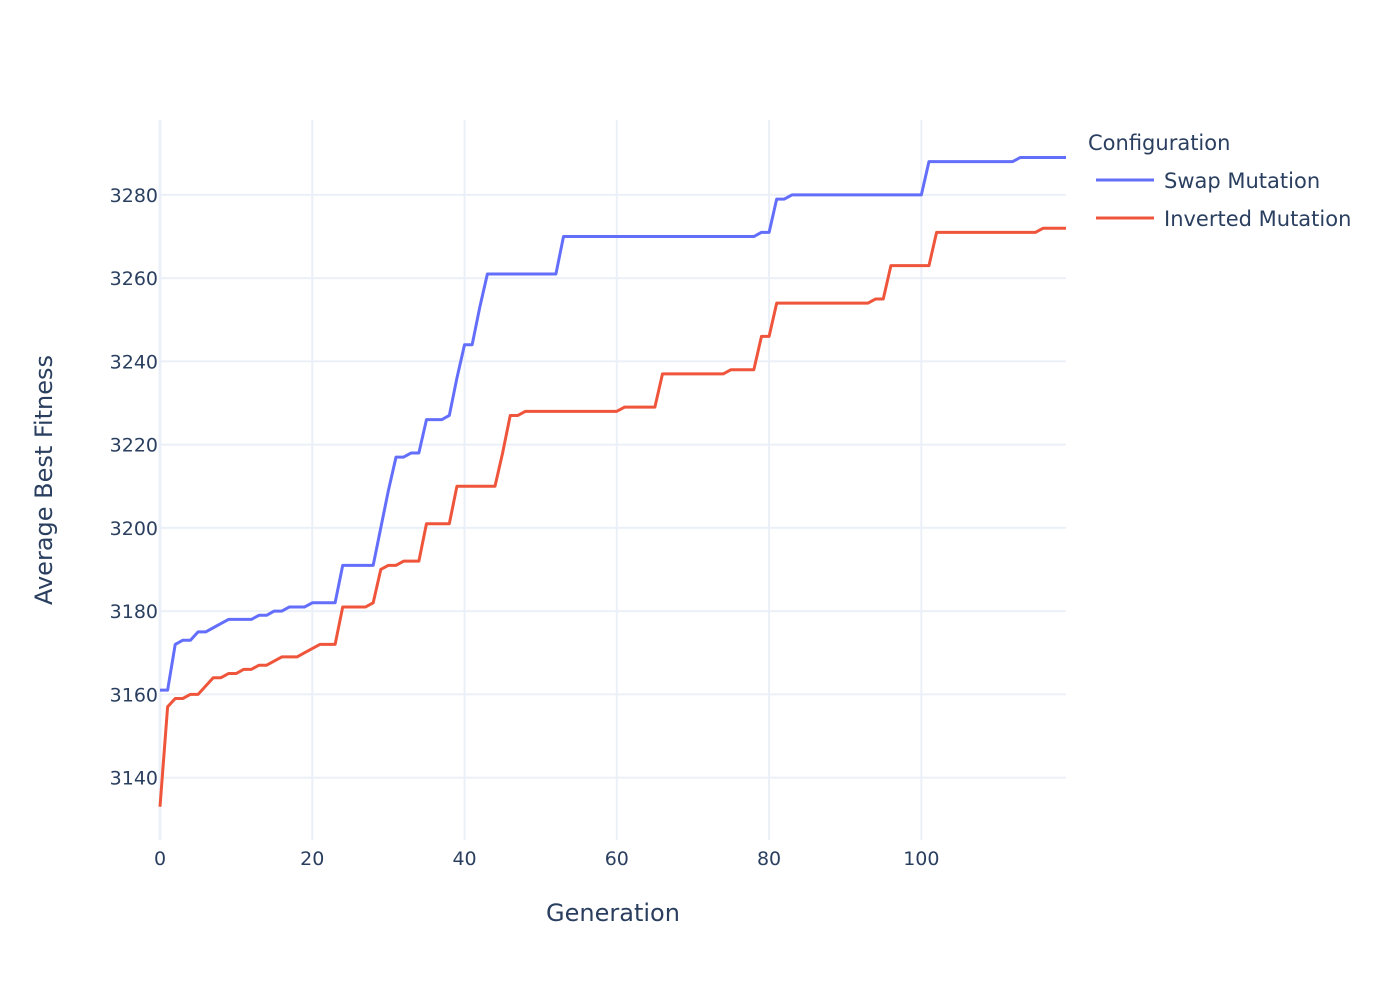 The image size is (1400, 1004). What do you see at coordinates (44, 480) in the screenshot?
I see `y-axis-title: Average Best Fitness` at bounding box center [44, 480].